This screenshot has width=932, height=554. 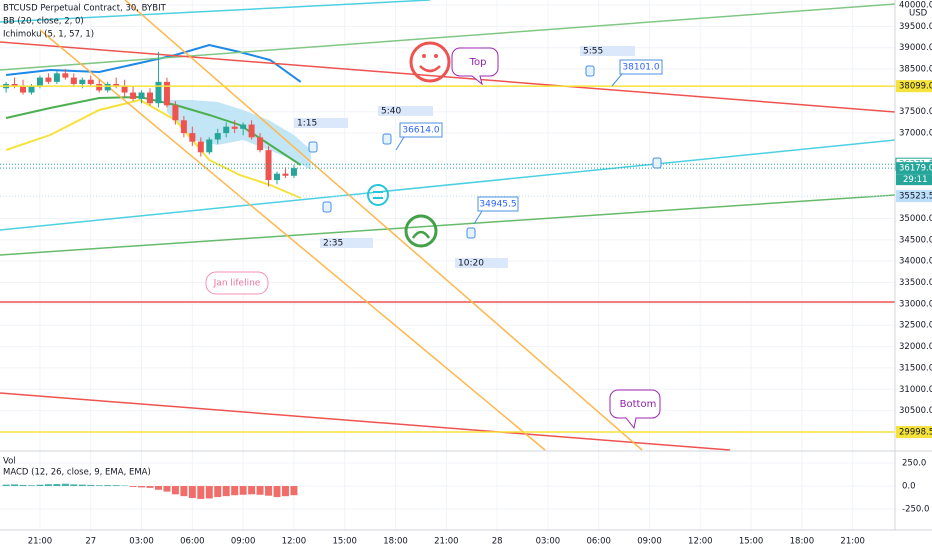 What do you see at coordinates (915, 70) in the screenshot?
I see `y-tick-label: 38500.0` at bounding box center [915, 70].